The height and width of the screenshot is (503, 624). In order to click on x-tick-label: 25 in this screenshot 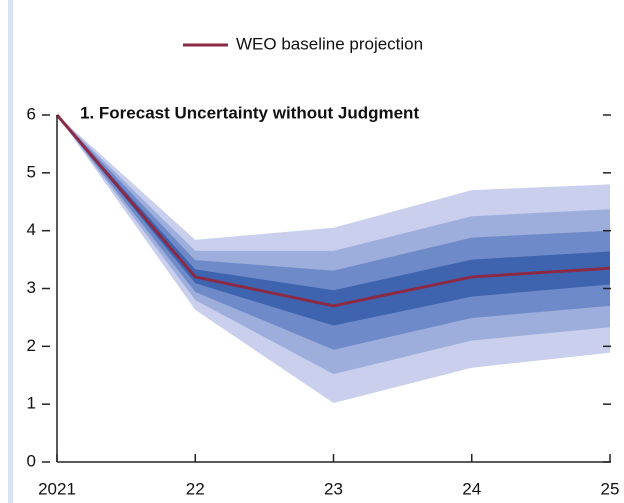, I will do `click(610, 488)`.